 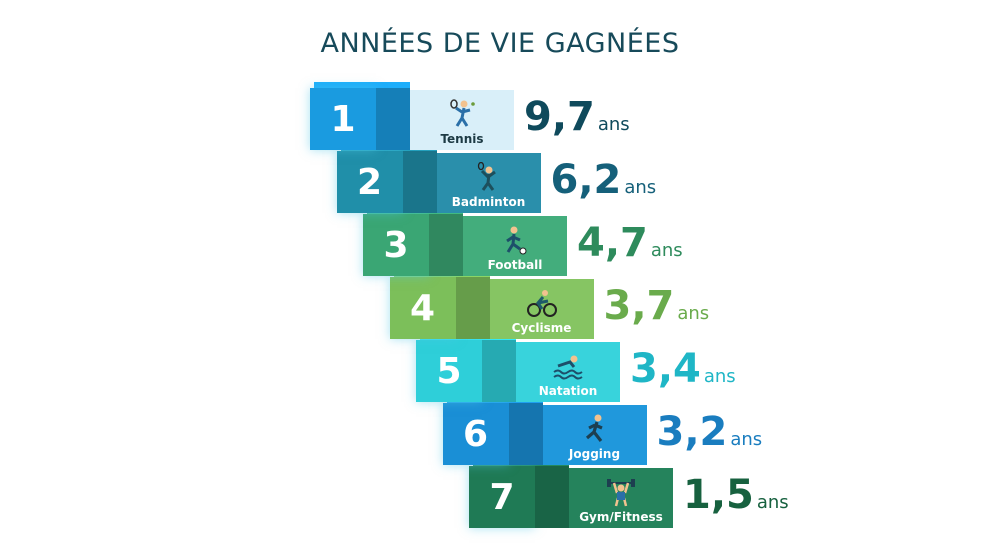 I want to click on sport-label-box: Cyclisme, so click(x=541, y=309).